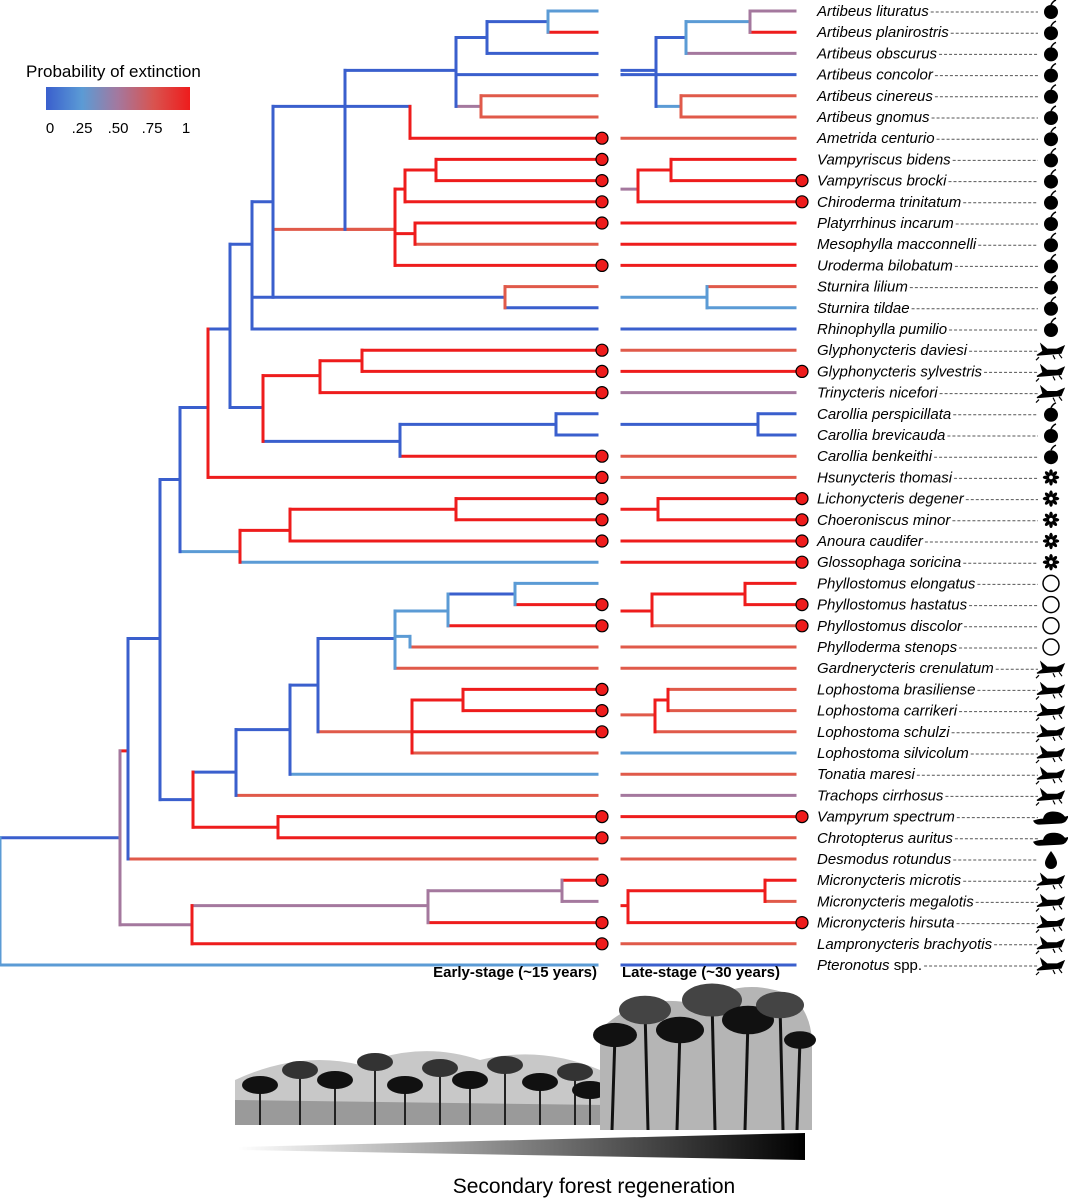 Image resolution: width=1068 pixels, height=1200 pixels. I want to click on species-name: Vampyriscus bidens, so click(884, 159).